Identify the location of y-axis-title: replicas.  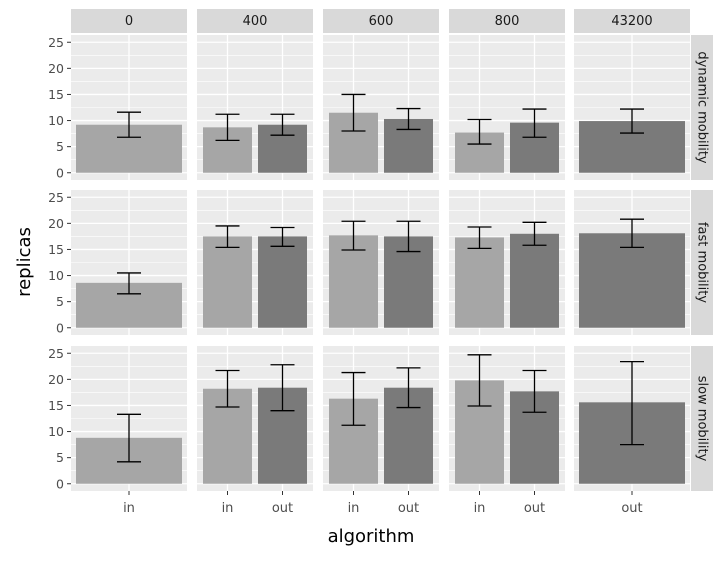
(24, 262).